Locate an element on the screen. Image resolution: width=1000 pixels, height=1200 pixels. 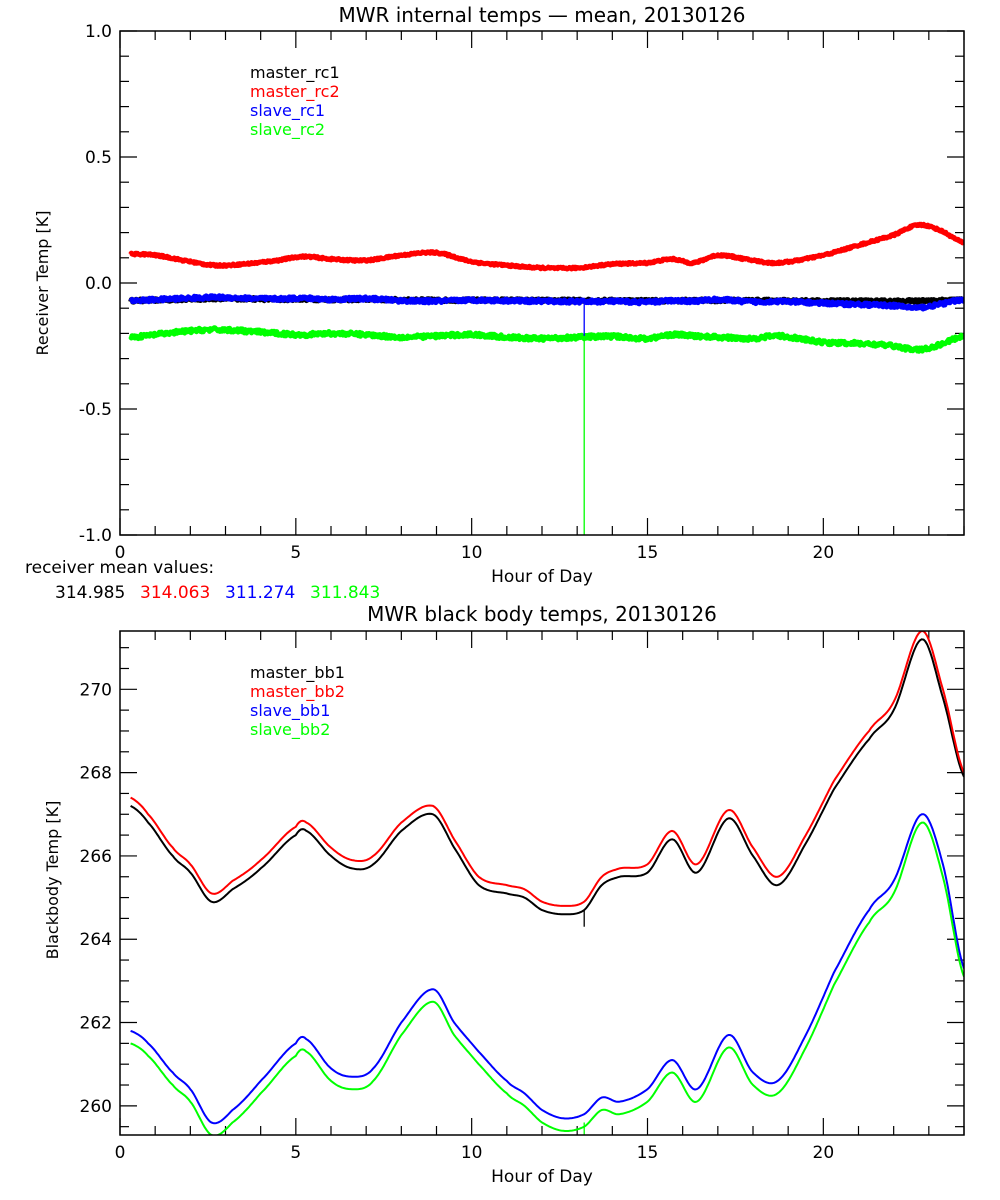
y-tick-label: 262 is located at coordinates (96, 1024).